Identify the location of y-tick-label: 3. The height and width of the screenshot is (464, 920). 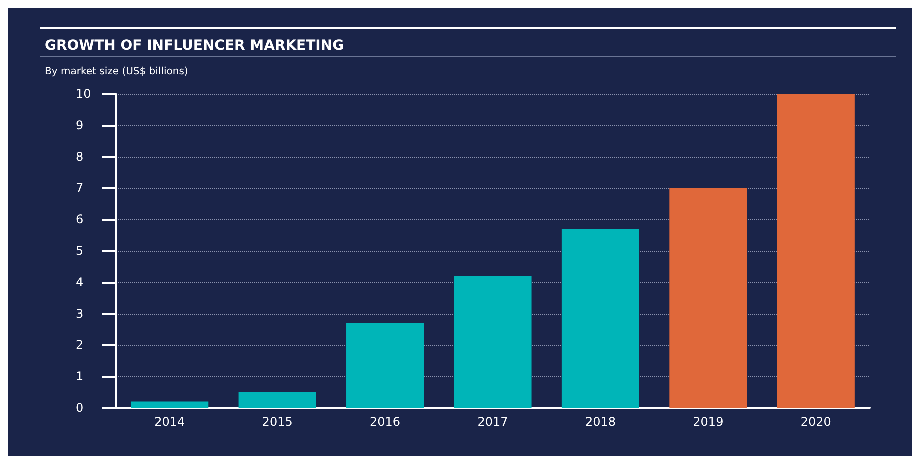
(80, 313).